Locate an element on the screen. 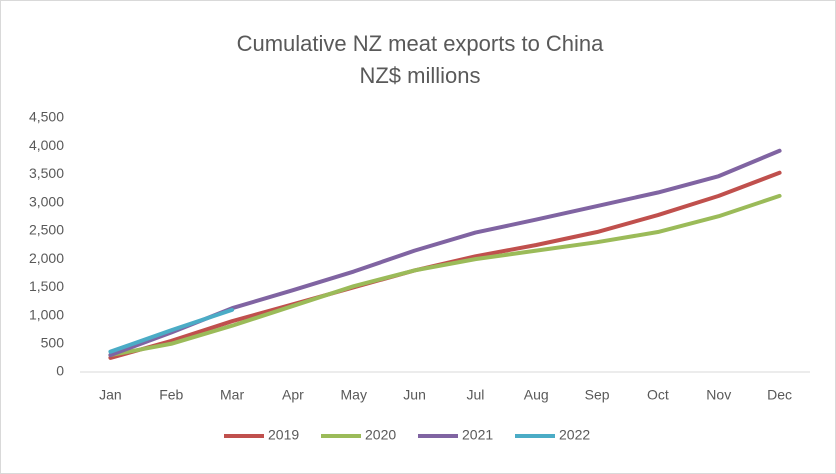 This screenshot has width=836, height=474. chart-subtitle: NZ$ millions is located at coordinates (419, 75).